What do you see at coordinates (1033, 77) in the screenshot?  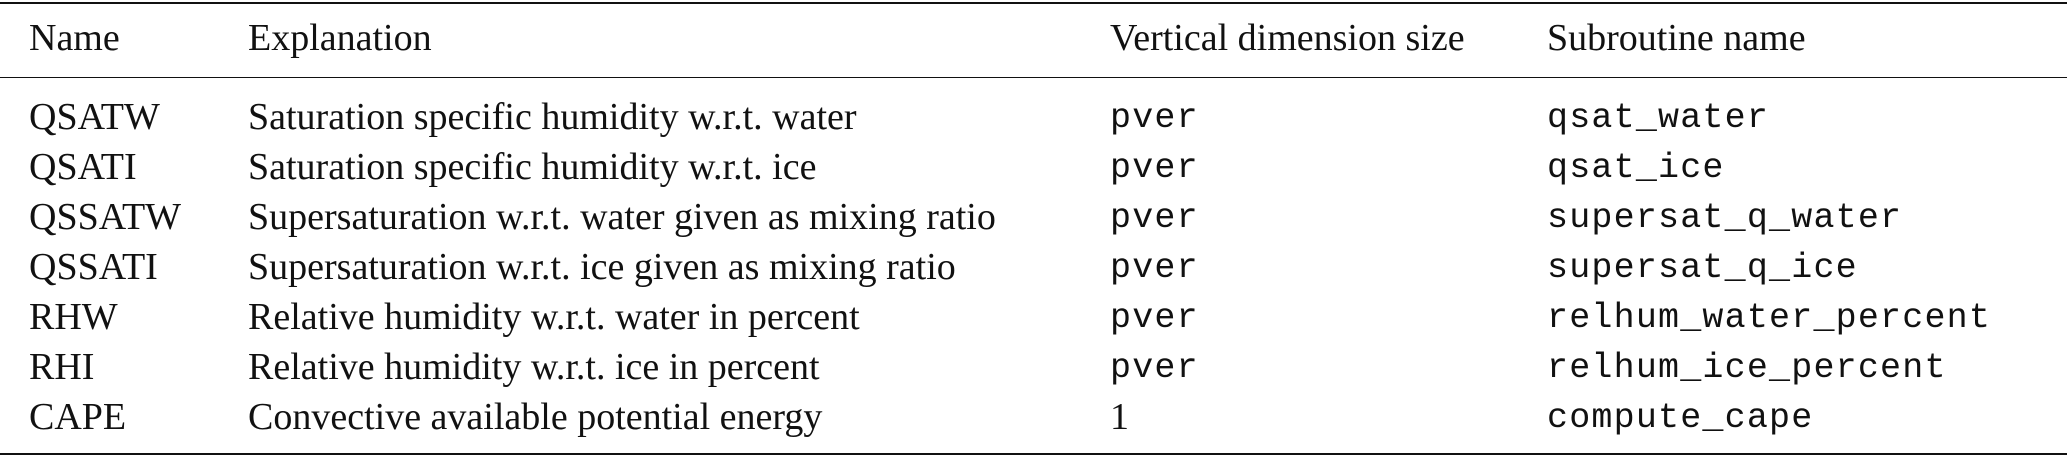 I see `table-header-rule` at bounding box center [1033, 77].